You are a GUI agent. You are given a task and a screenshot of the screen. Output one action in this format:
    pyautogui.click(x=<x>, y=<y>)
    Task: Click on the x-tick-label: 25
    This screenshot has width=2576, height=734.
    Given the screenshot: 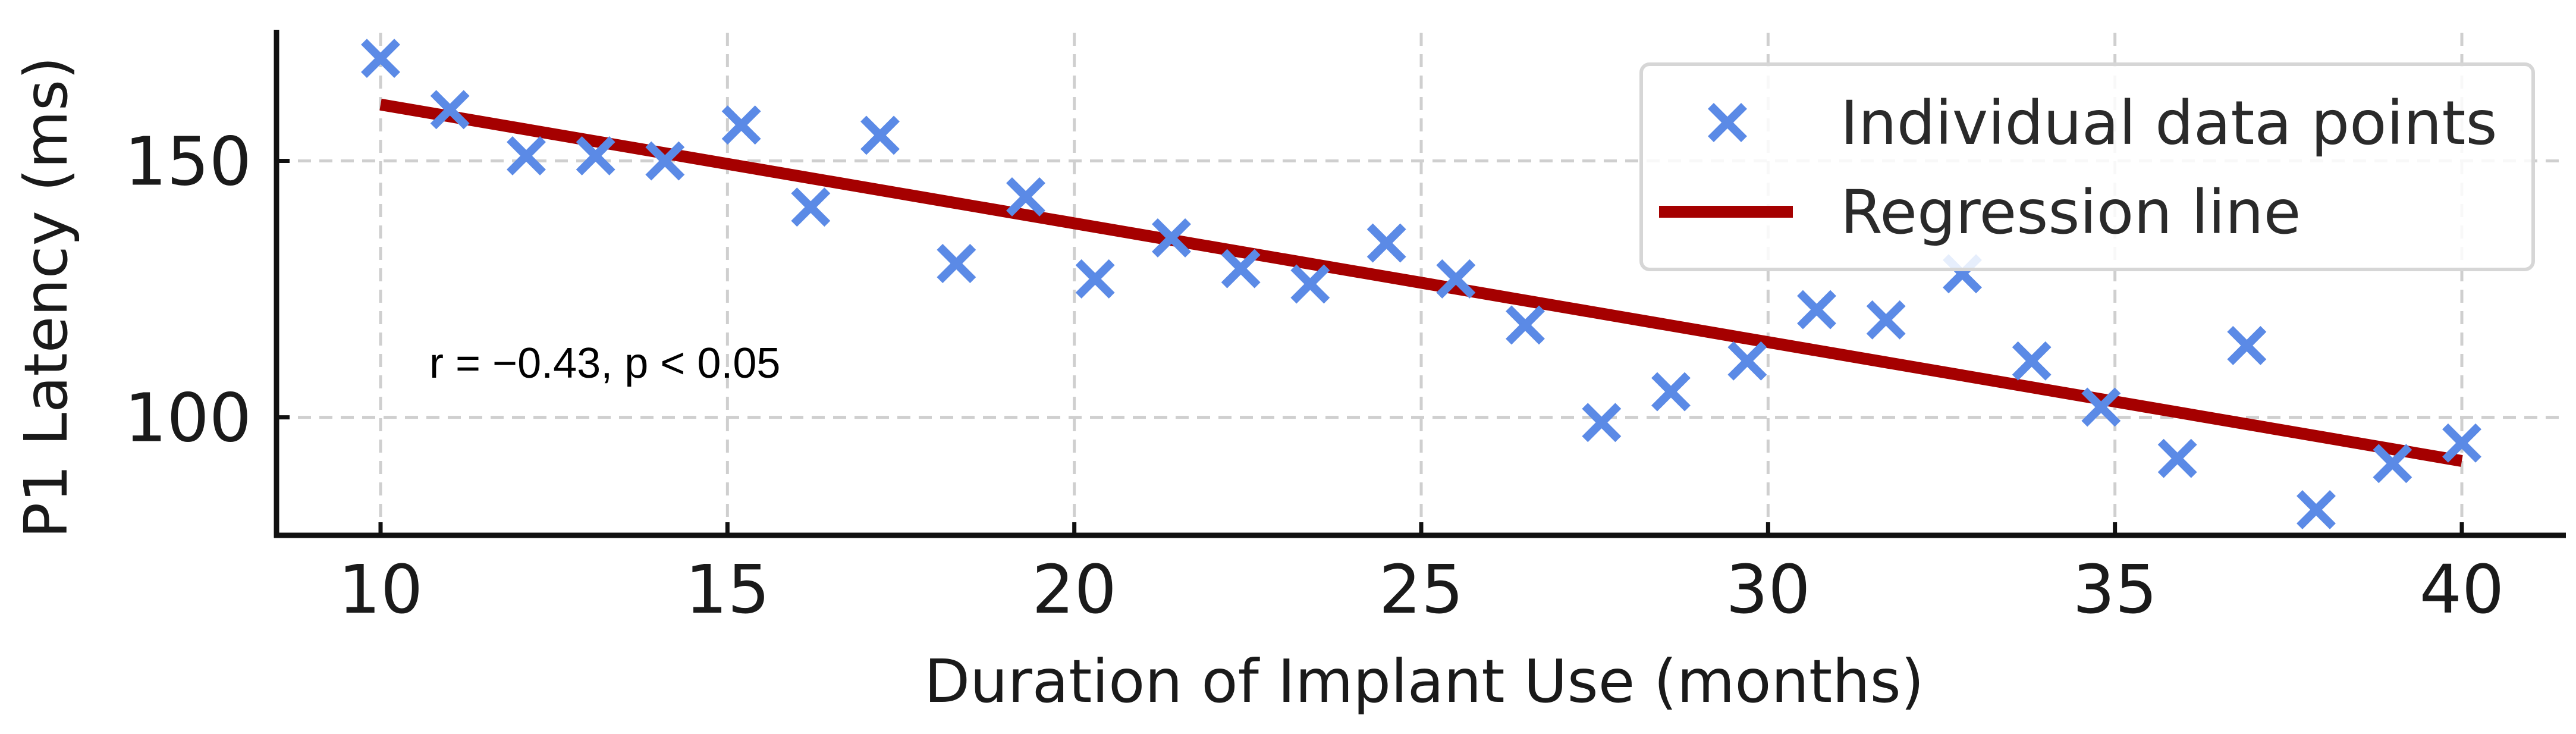 What is the action you would take?
    pyautogui.click(x=1421, y=590)
    